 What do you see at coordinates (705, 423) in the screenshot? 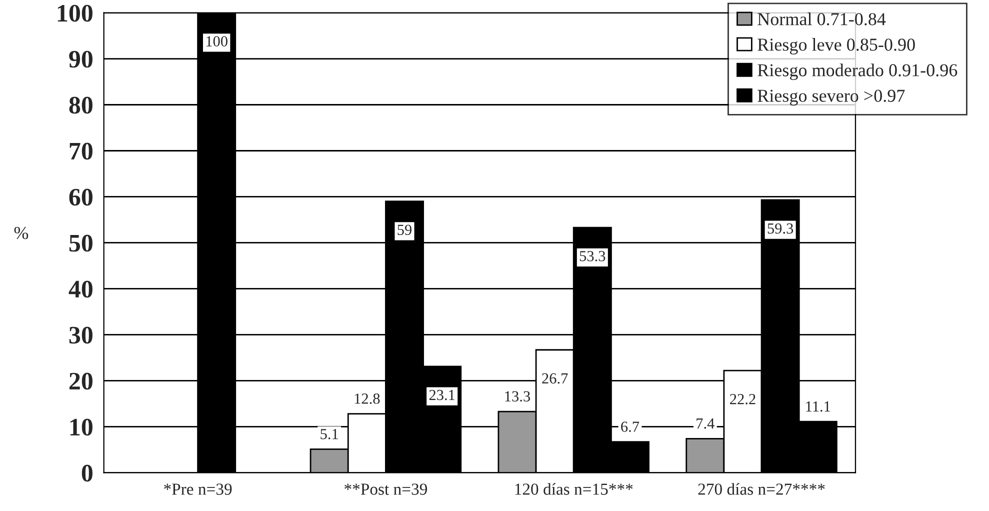
I see `data-label: 7.4` at bounding box center [705, 423].